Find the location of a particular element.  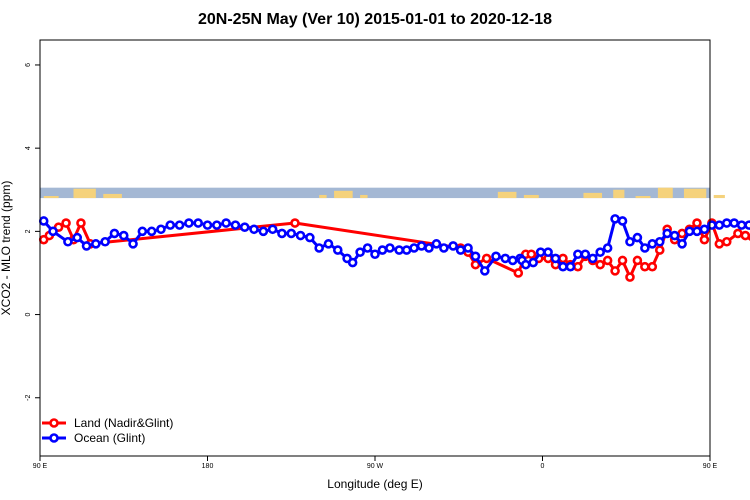

y-tick-label: 0 is located at coordinates (28, 315).